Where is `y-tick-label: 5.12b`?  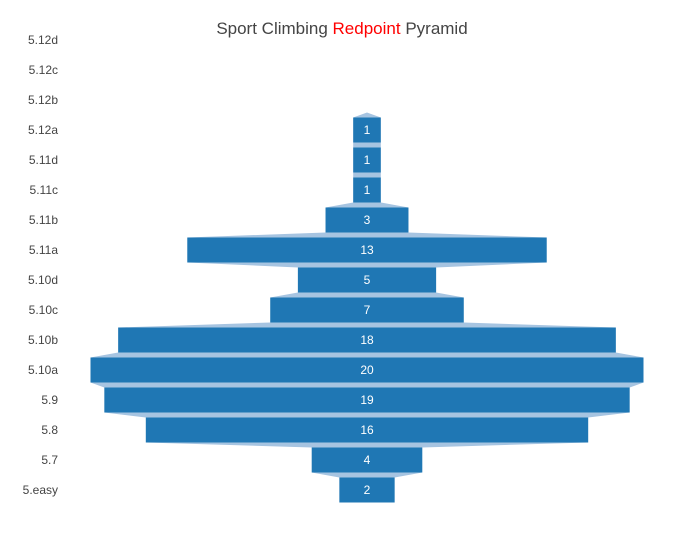
y-tick-label: 5.12b is located at coordinates (43, 100).